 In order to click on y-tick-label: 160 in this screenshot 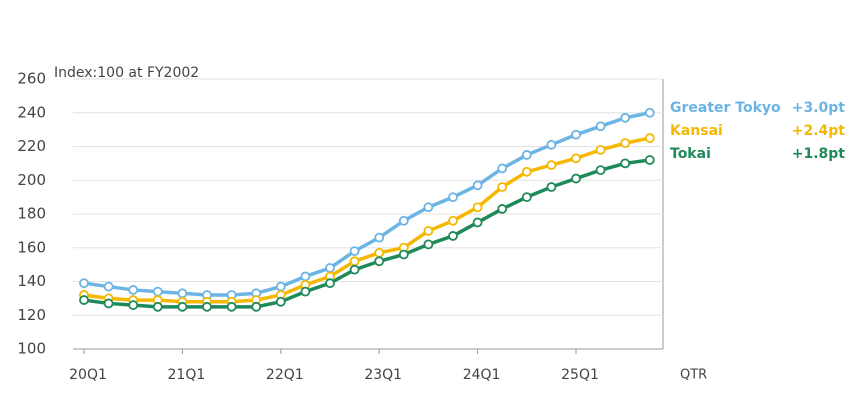, I will do `click(31, 247)`.